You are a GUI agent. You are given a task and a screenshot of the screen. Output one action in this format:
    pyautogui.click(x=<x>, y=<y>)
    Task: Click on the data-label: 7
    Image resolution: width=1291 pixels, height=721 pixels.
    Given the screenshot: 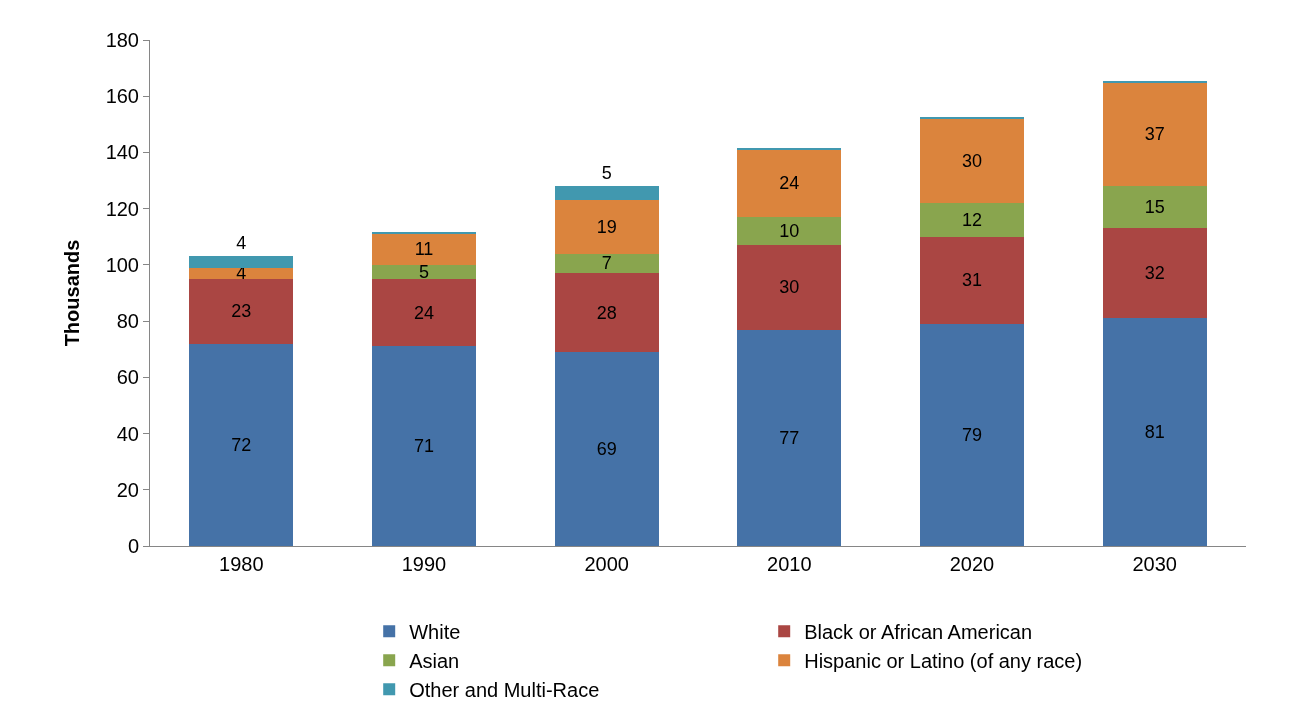 What is the action you would take?
    pyautogui.click(x=606, y=263)
    